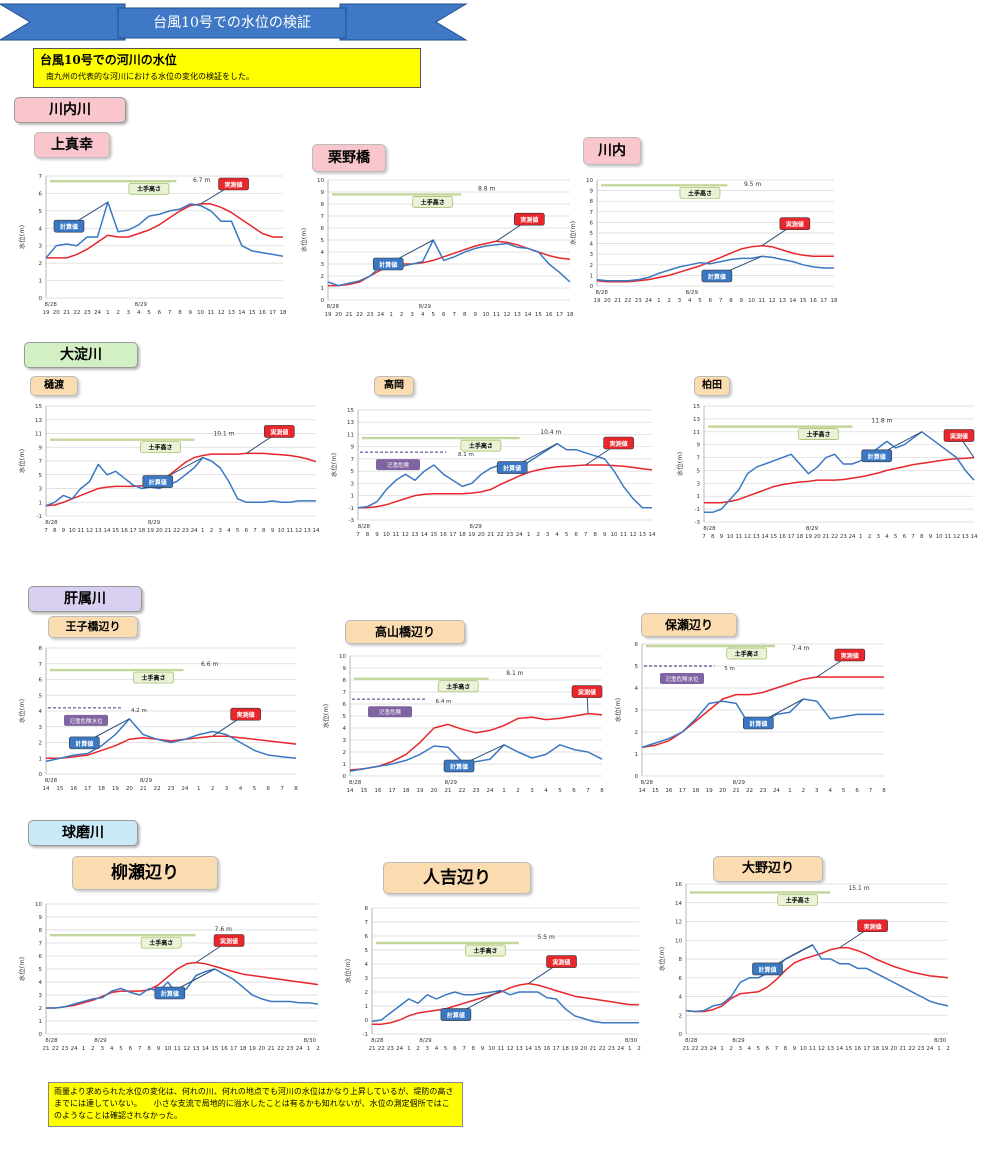  I want to click on y-tick-label: -3, so click(698, 523).